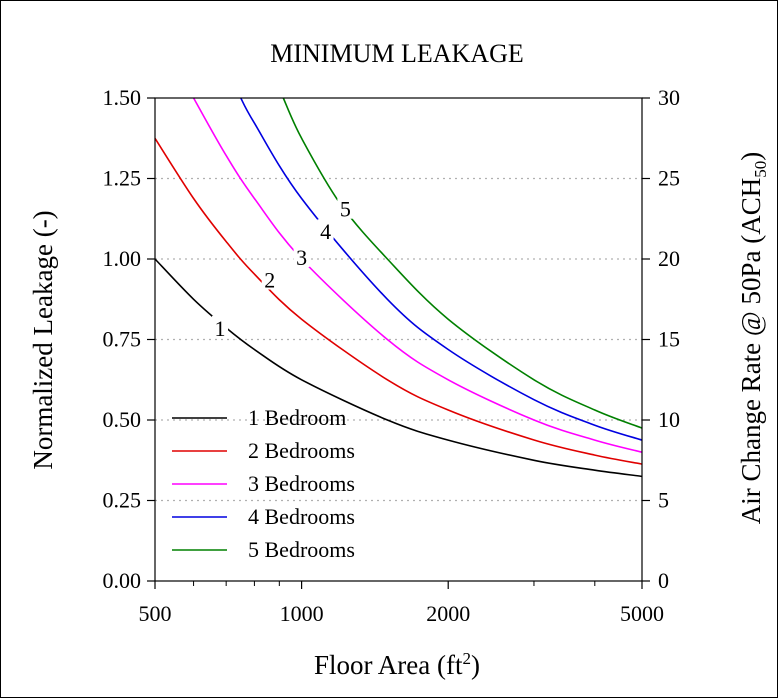 The width and height of the screenshot is (778, 698). What do you see at coordinates (302, 613) in the screenshot?
I see `x-tick-label: 1000` at bounding box center [302, 613].